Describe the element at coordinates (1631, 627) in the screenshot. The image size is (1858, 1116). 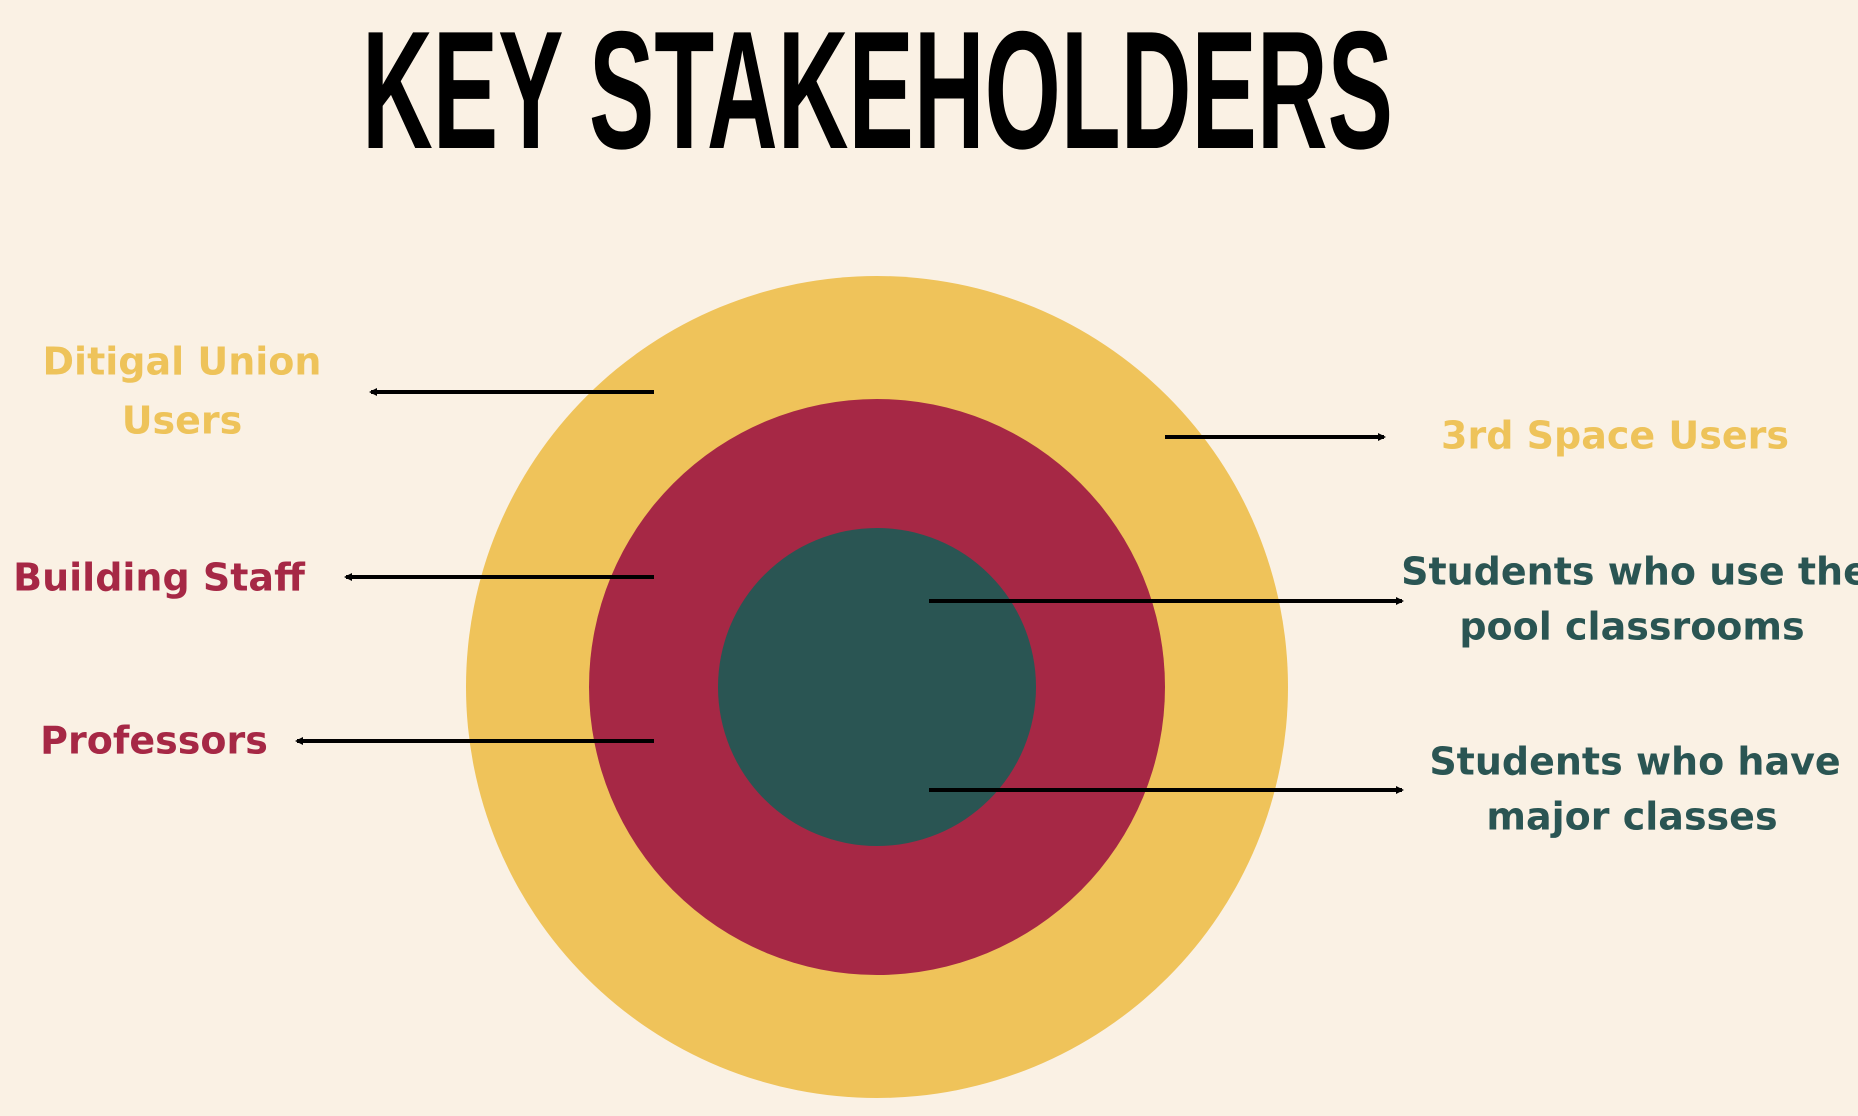
I see `label: pool classrooms` at that location.